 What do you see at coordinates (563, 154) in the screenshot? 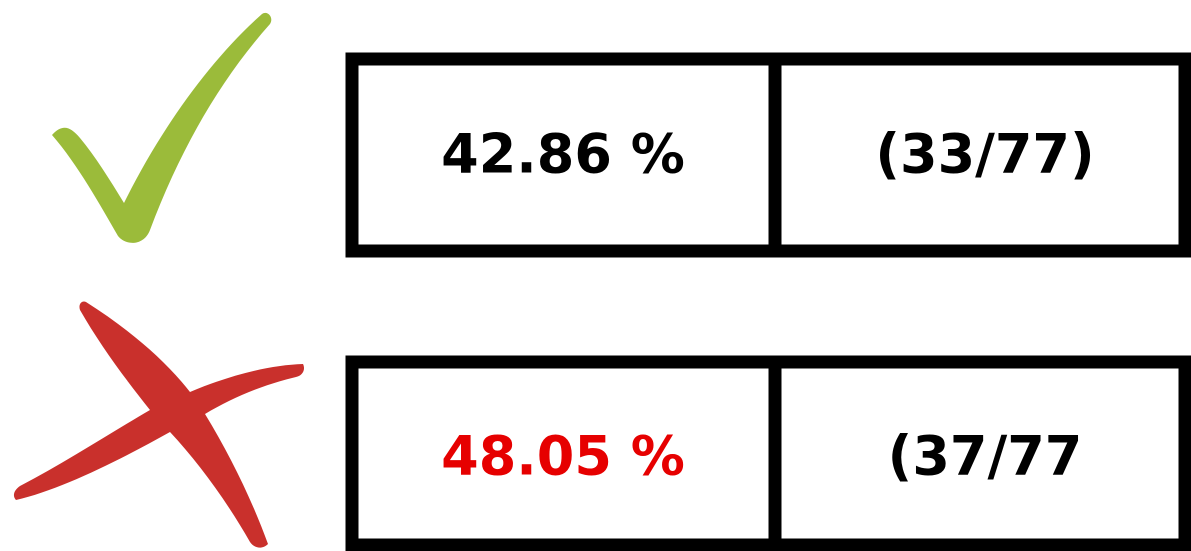
I see `percent-text: 42.86 %` at bounding box center [563, 154].